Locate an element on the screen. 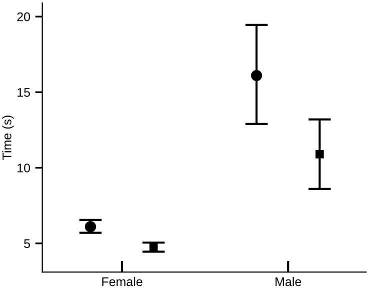  y-tick-label: 5 is located at coordinates (27, 243).